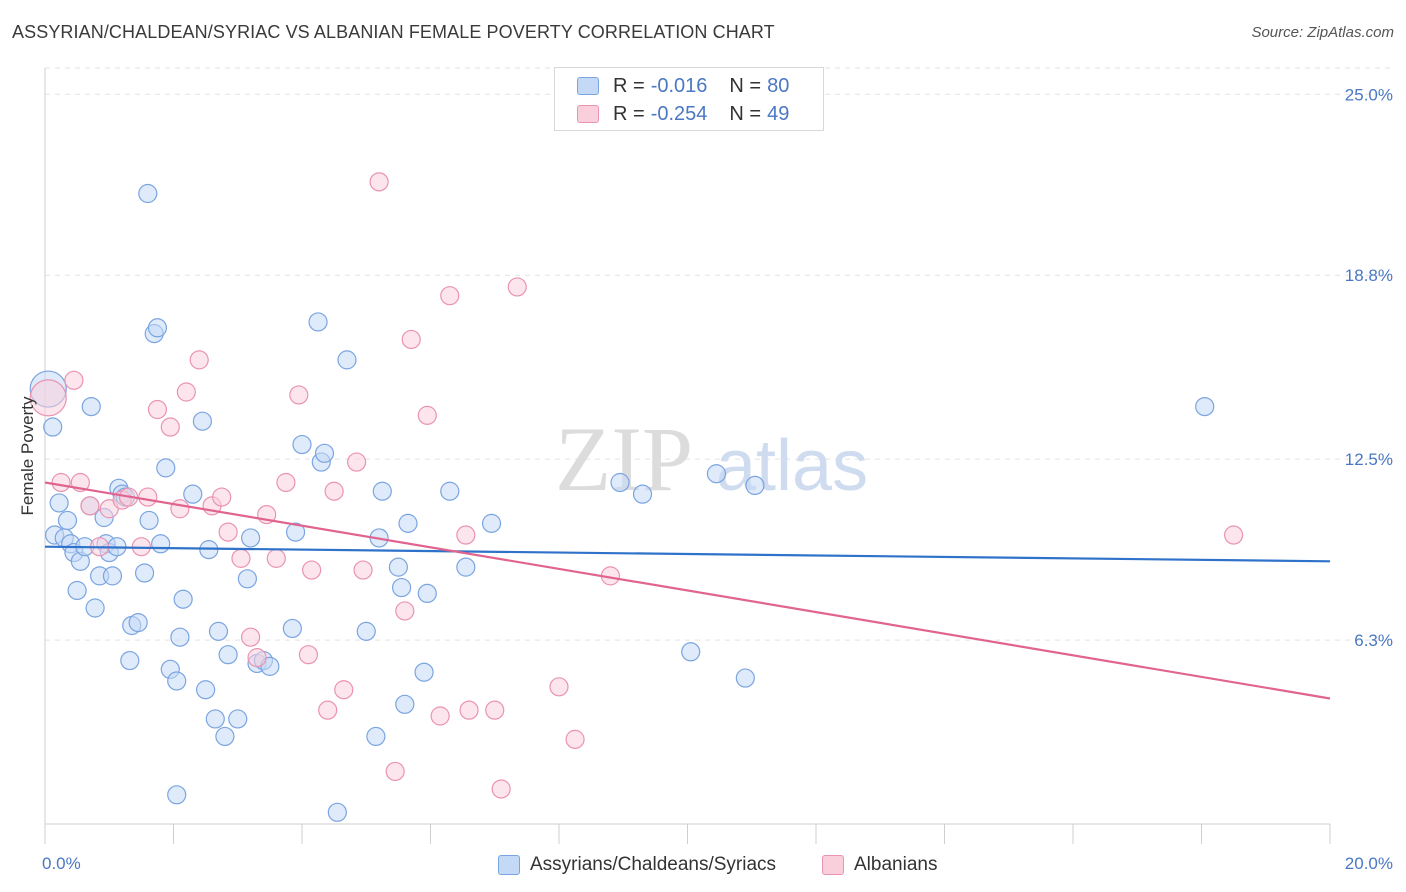 The height and width of the screenshot is (892, 1406). Describe the element at coordinates (1322, 32) in the screenshot. I see `source-credit: Source: ZipAtlas.com` at that location.